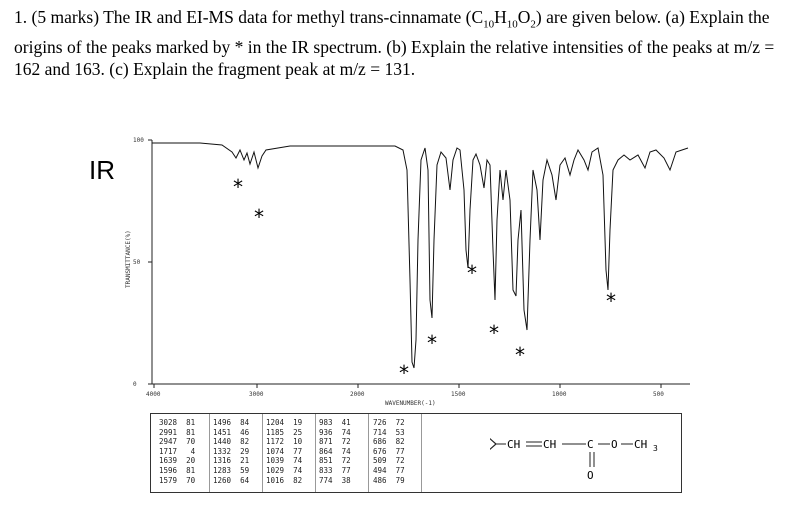 This screenshot has width=801, height=510. Describe the element at coordinates (574, 459) in the screenshot. I see `methyl-cinnamate-structure: CH CH C O CH 3 O` at that location.